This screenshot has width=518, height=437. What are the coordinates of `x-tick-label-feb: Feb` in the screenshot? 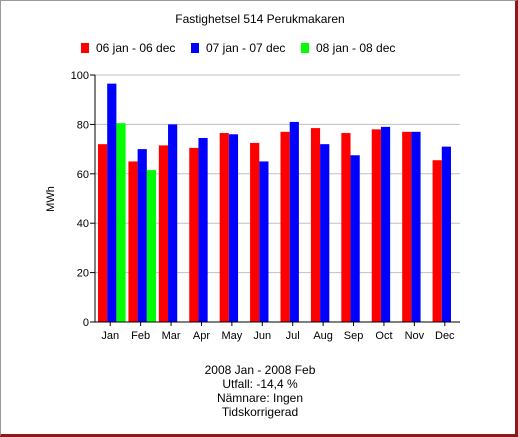 It's located at (140, 336).